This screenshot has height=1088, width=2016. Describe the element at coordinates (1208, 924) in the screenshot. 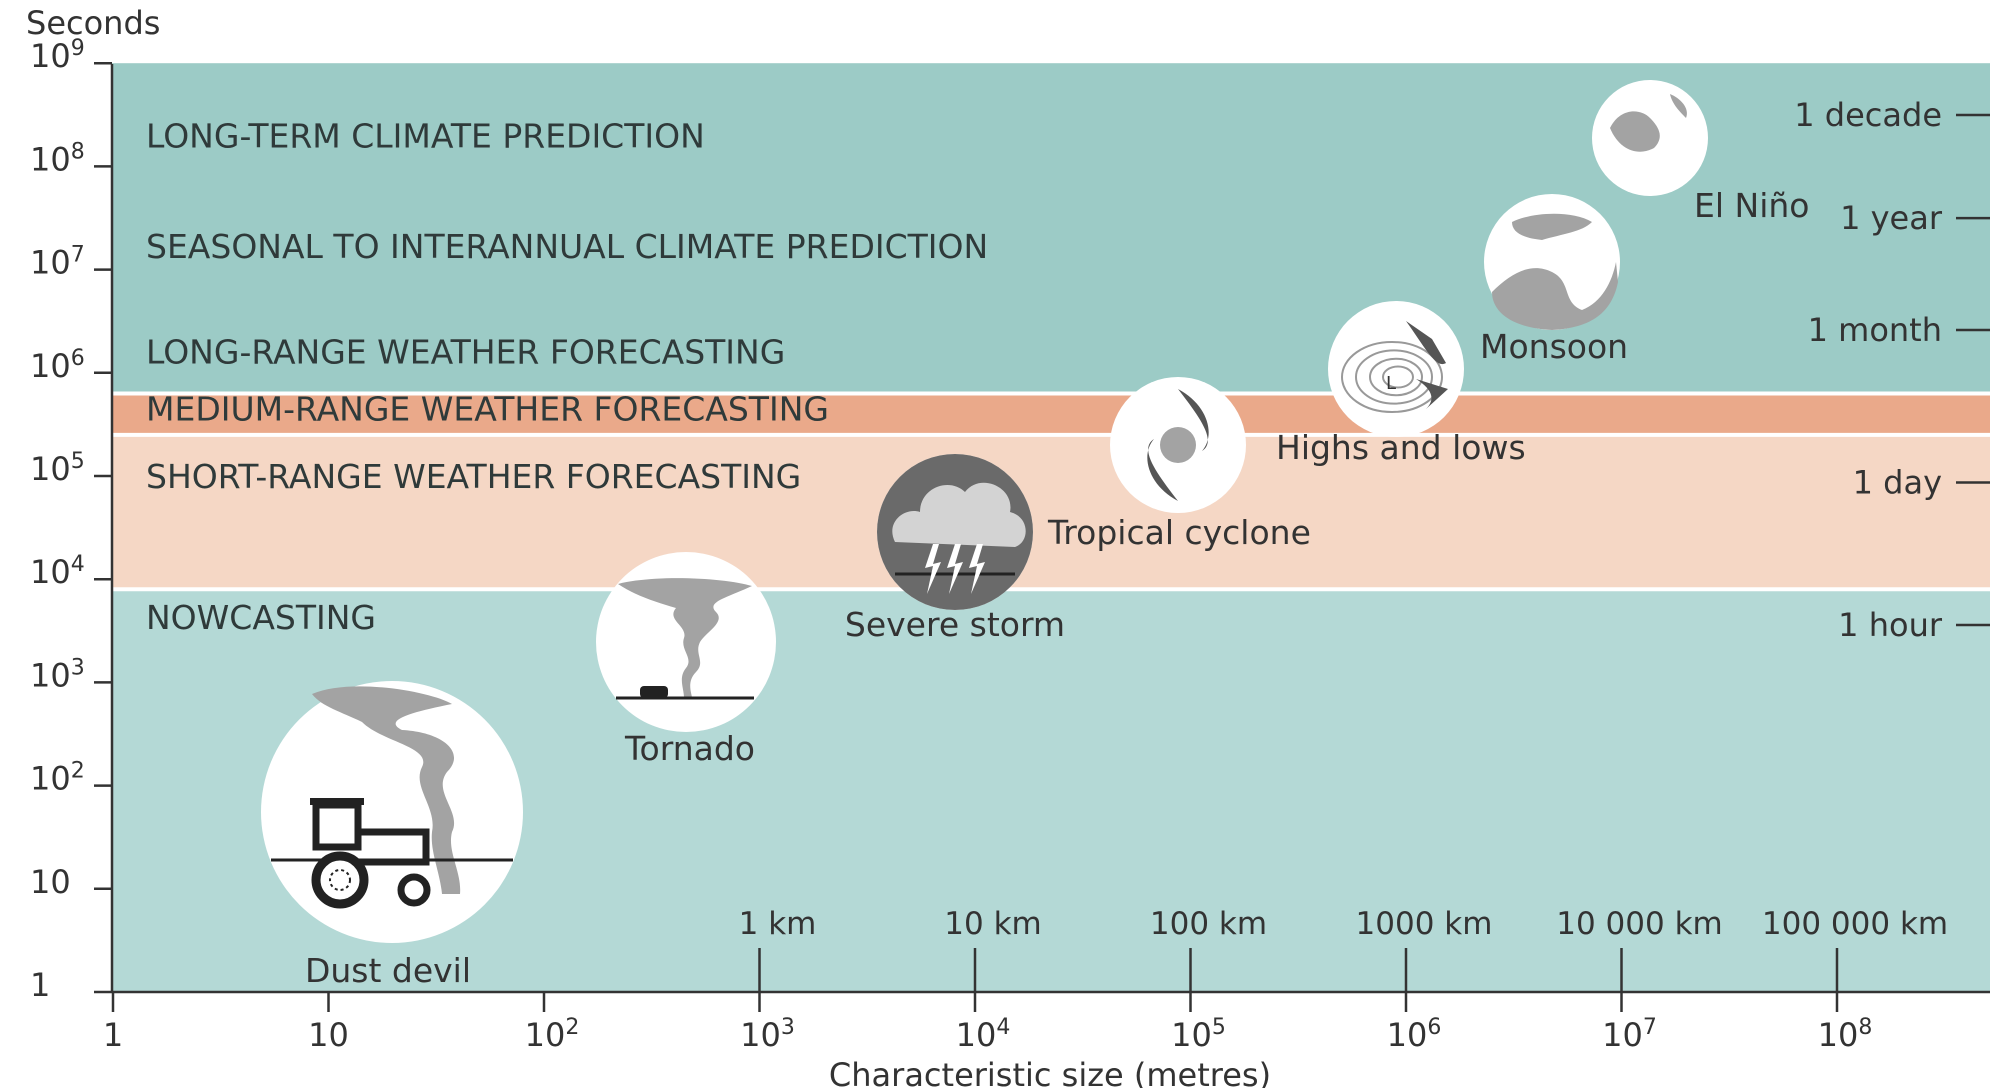

I see `distance-marker-label: 100 km` at that location.